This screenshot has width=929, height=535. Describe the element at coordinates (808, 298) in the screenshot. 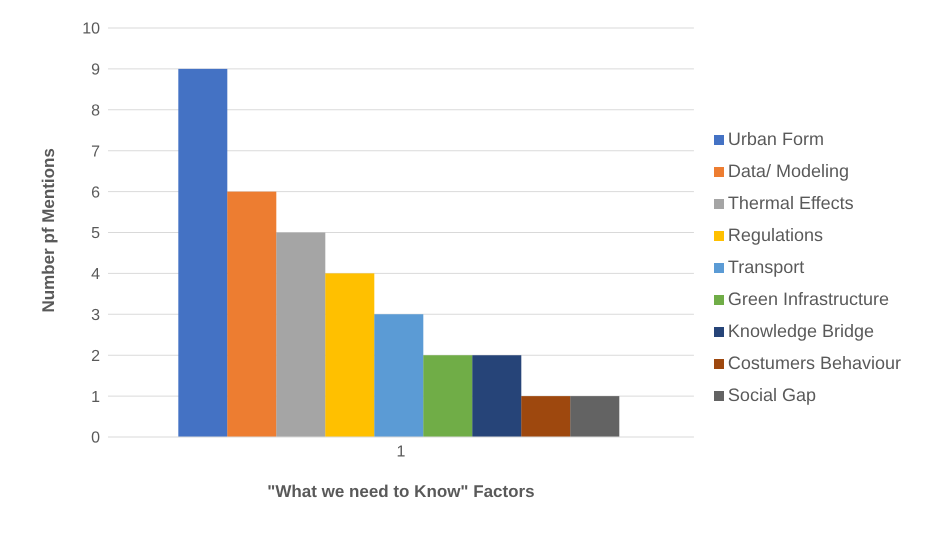

I see `legend-label: Green Infrastructure` at that location.